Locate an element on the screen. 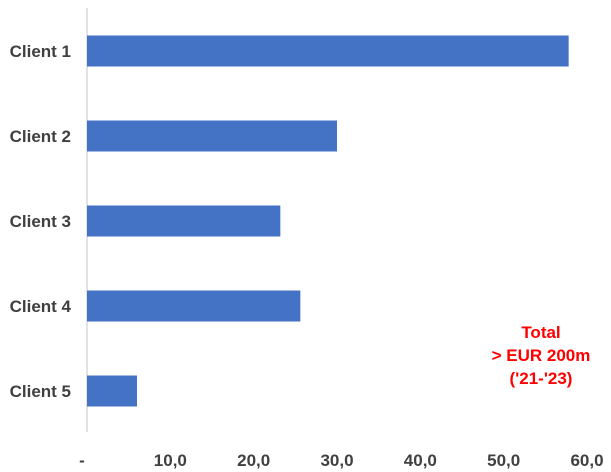 The width and height of the screenshot is (611, 472). annotation-line: Total is located at coordinates (540, 332).